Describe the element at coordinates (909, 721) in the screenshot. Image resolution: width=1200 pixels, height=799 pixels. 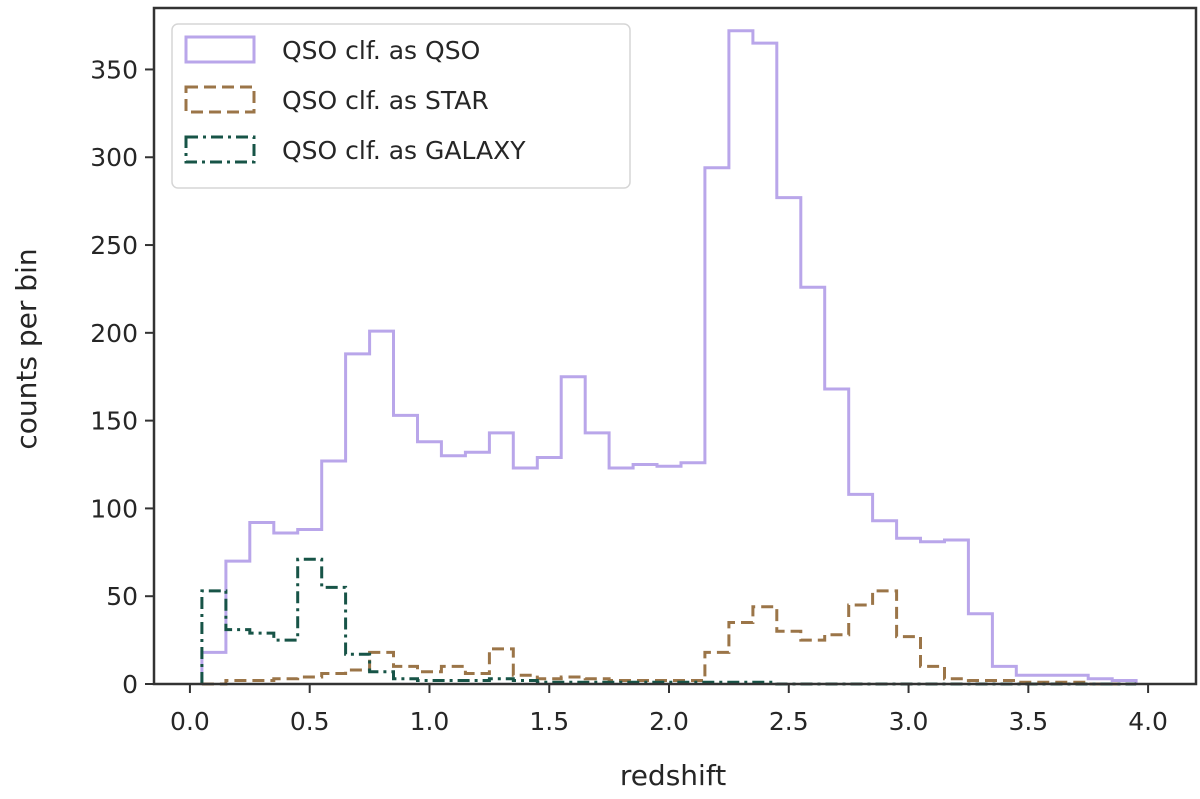
I see `x-tick-label-6: 3.0` at that location.